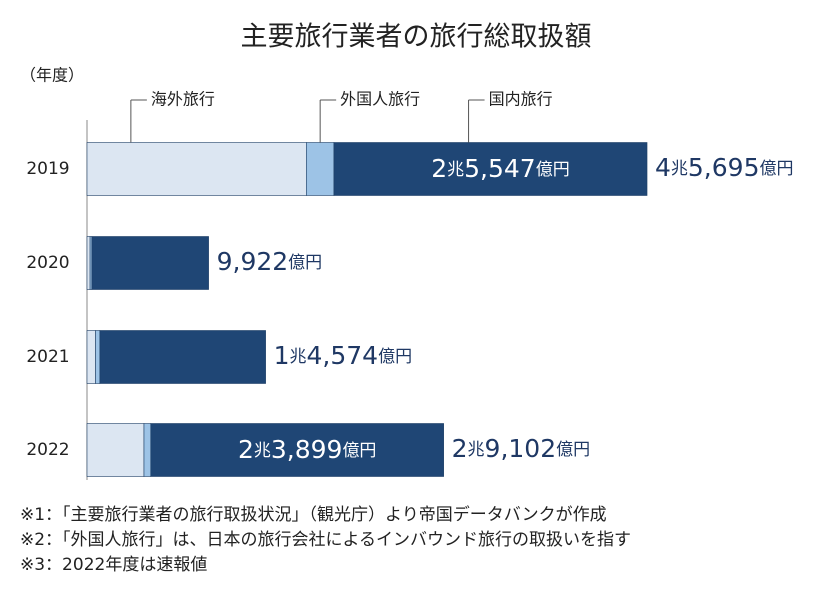 The height and width of the screenshot is (591, 832). What do you see at coordinates (500, 168) in the screenshot?
I see `bar-value-label: 2兆5,547億円` at bounding box center [500, 168].